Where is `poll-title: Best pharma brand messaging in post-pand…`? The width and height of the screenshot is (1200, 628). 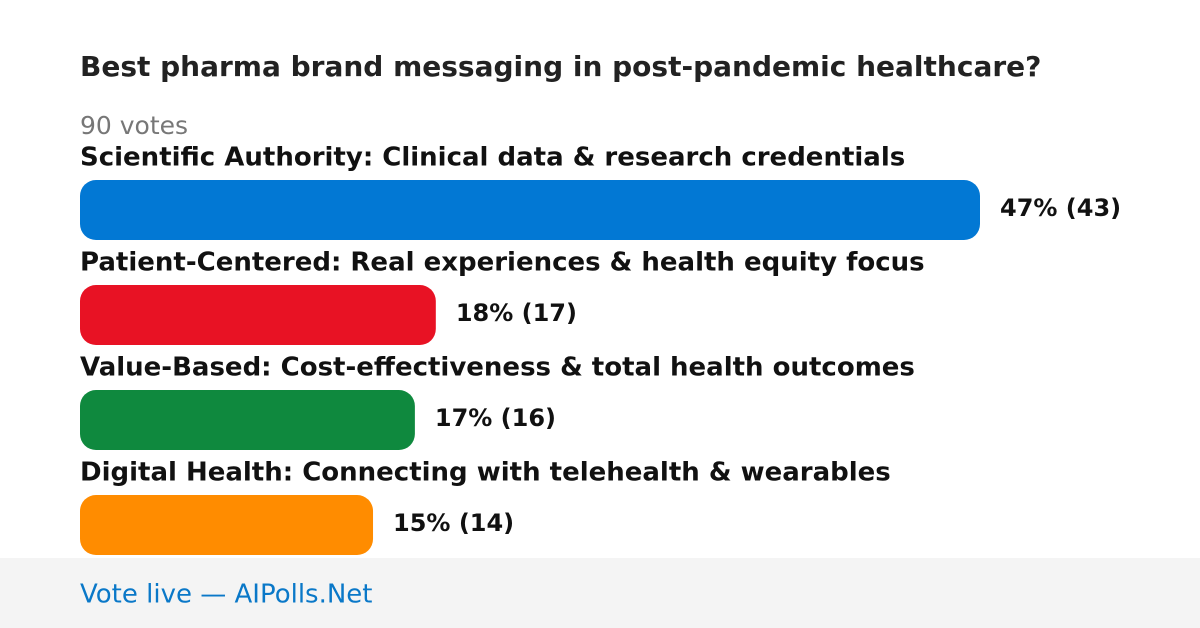 poll-title: Best pharma brand messaging in post-pand… is located at coordinates (560, 66).